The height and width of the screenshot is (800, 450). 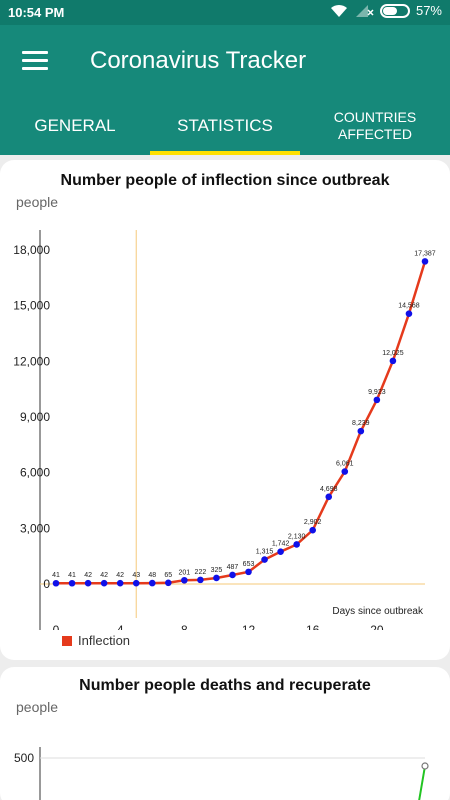 I want to click on app-bar: Coronavirus Tracker, so click(x=225, y=61).